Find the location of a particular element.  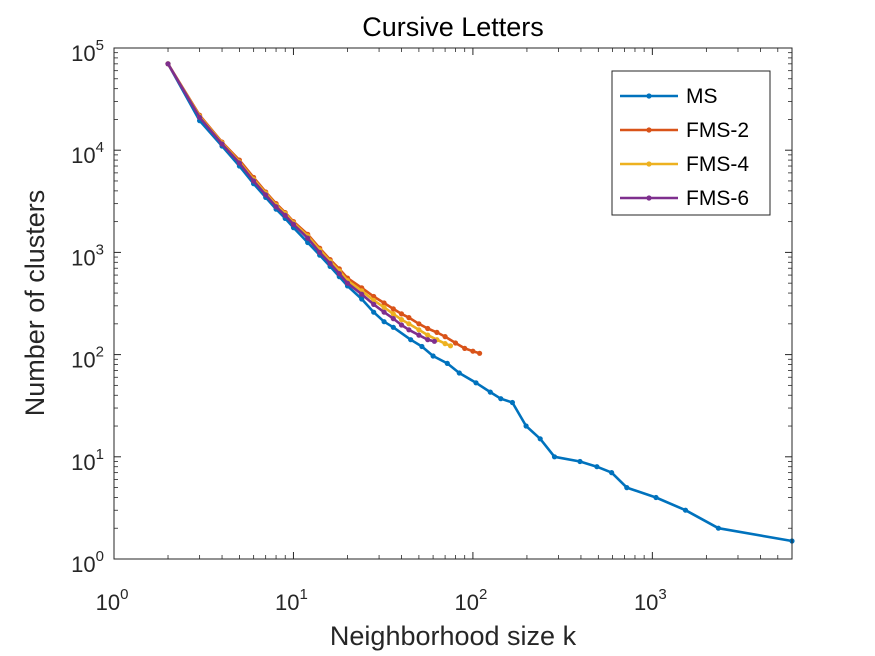

y-axis-label: Number of clusters is located at coordinates (35, 303).